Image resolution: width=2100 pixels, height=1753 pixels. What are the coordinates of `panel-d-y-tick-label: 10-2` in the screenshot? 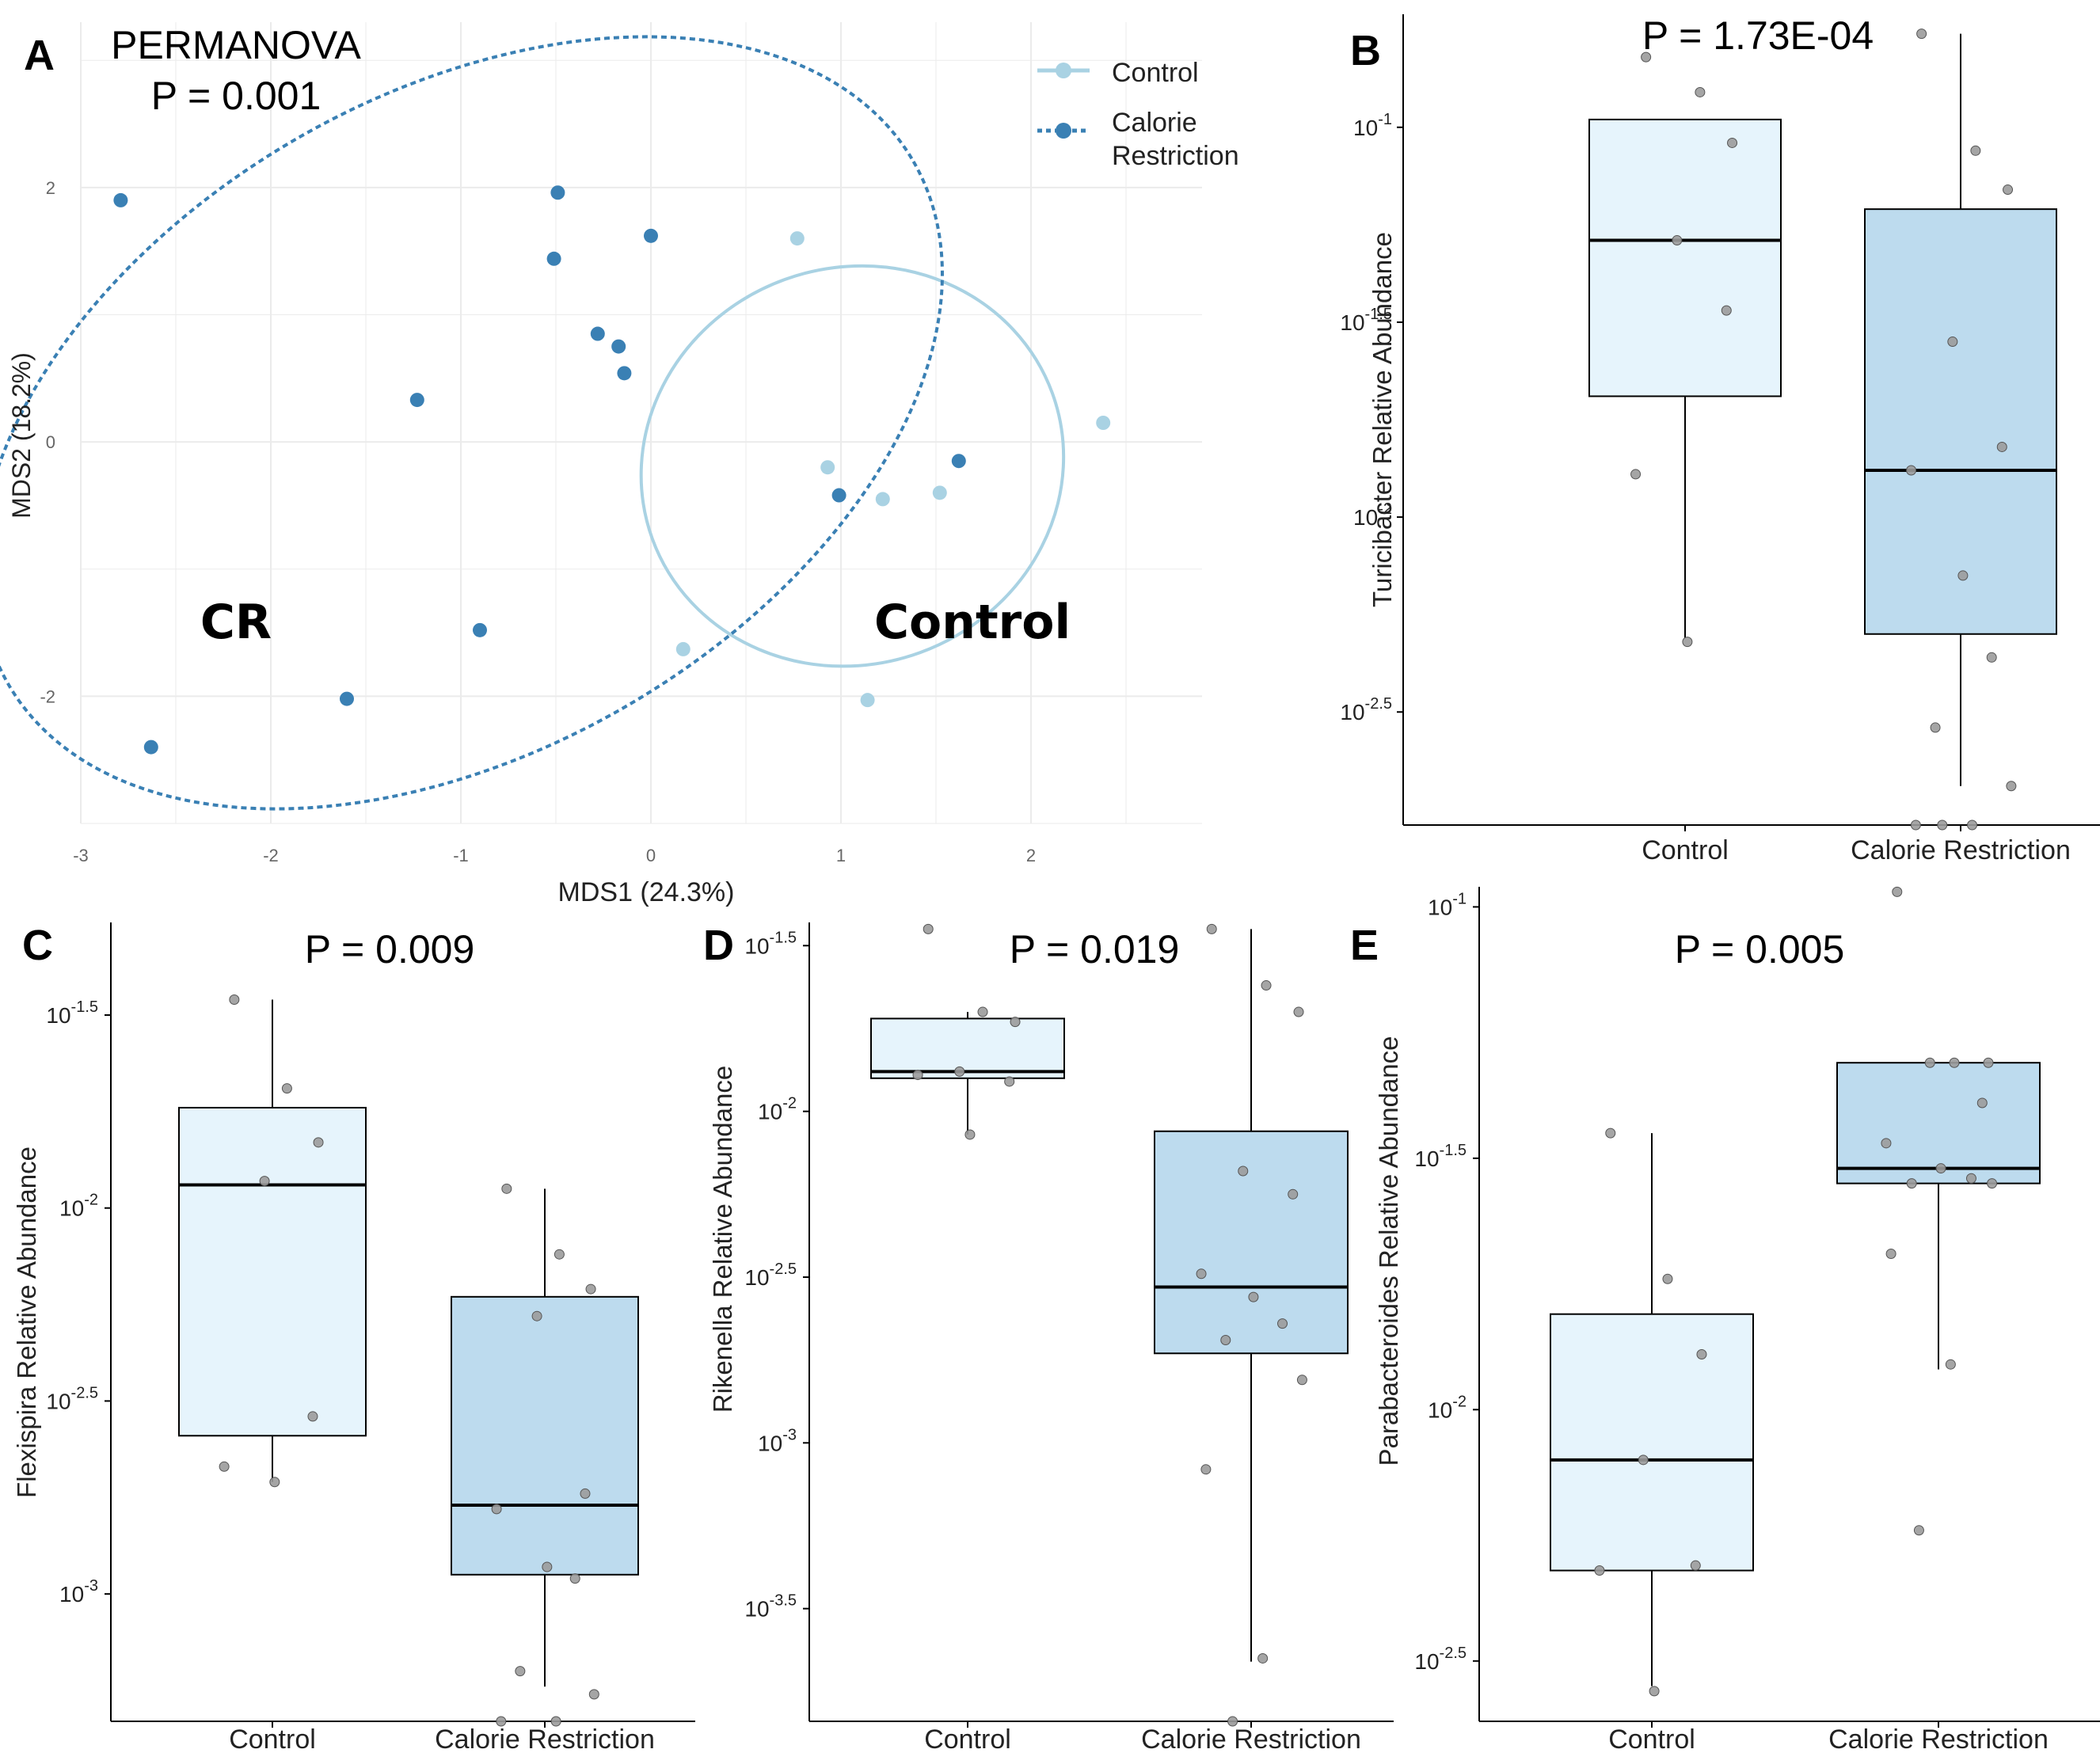 It's located at (777, 1109).